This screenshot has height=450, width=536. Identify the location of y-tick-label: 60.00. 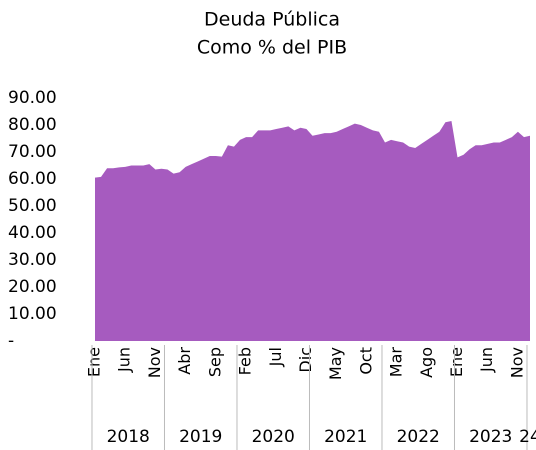
(32, 179).